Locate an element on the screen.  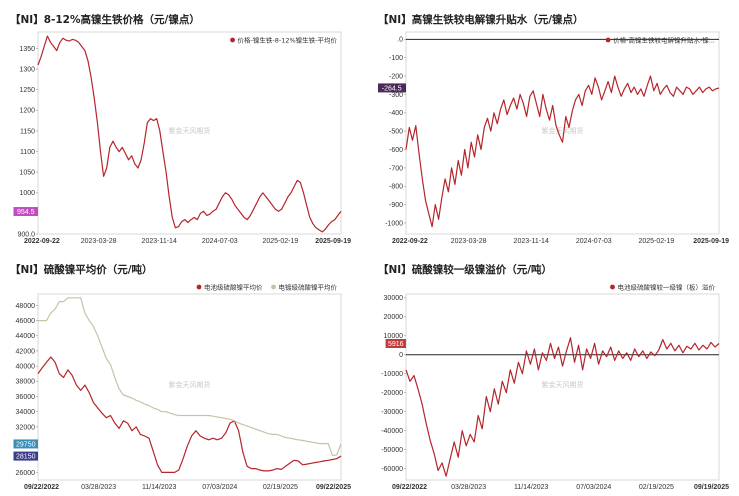
y-tick-label: -400 is located at coordinates (396, 113).